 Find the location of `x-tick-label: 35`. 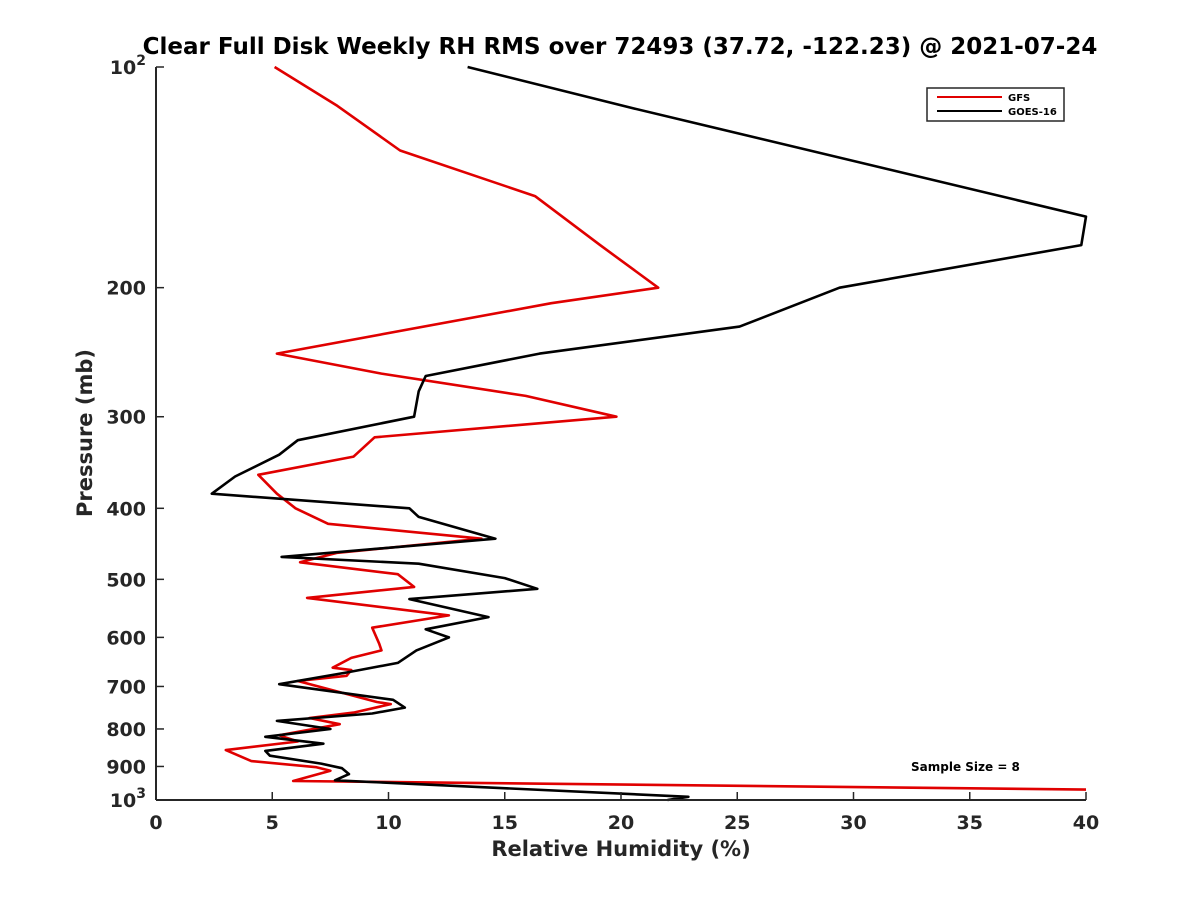

x-tick-label: 35 is located at coordinates (970, 823).